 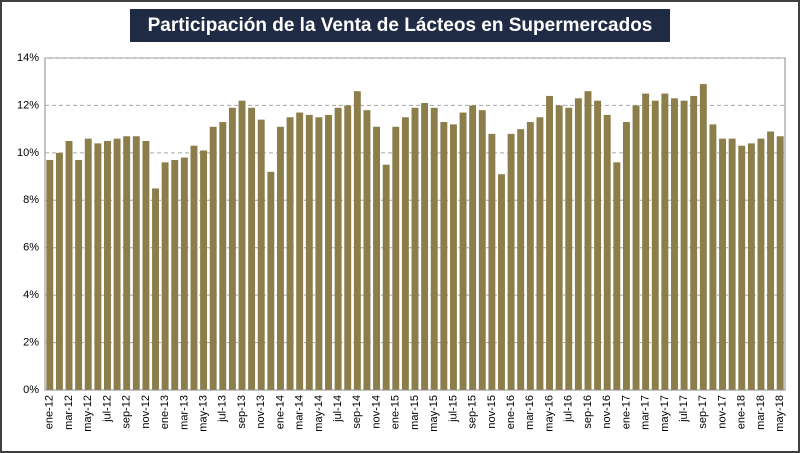 What do you see at coordinates (28, 58) in the screenshot?
I see `y-tick-label: 14%` at bounding box center [28, 58].